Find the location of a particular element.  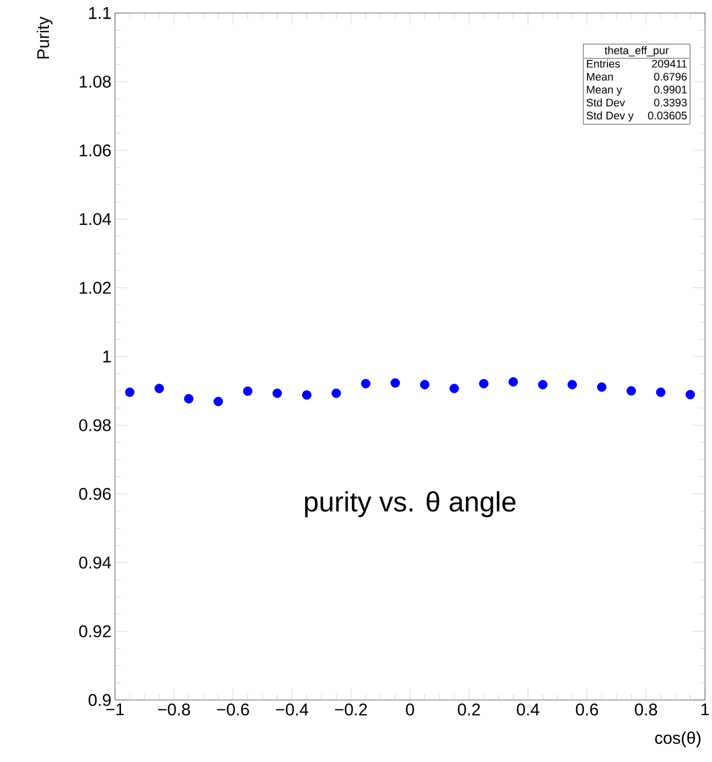

x-tick-label: −0.6 is located at coordinates (233, 710).